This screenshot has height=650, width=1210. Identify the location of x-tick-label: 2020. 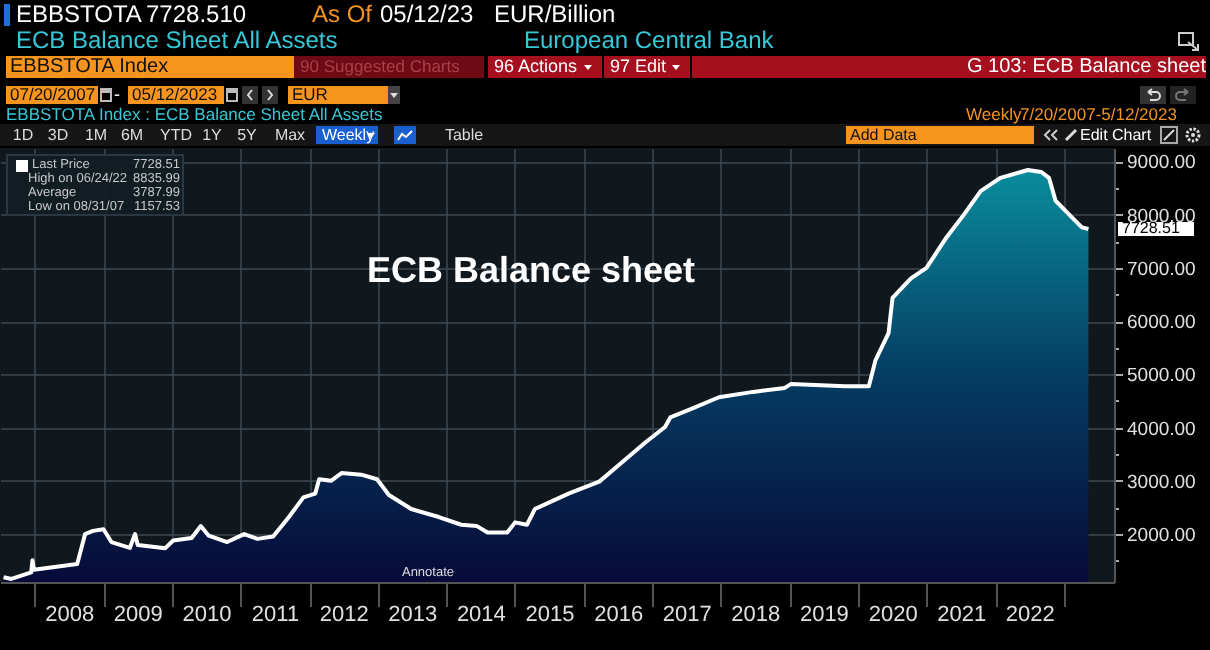
(893, 615).